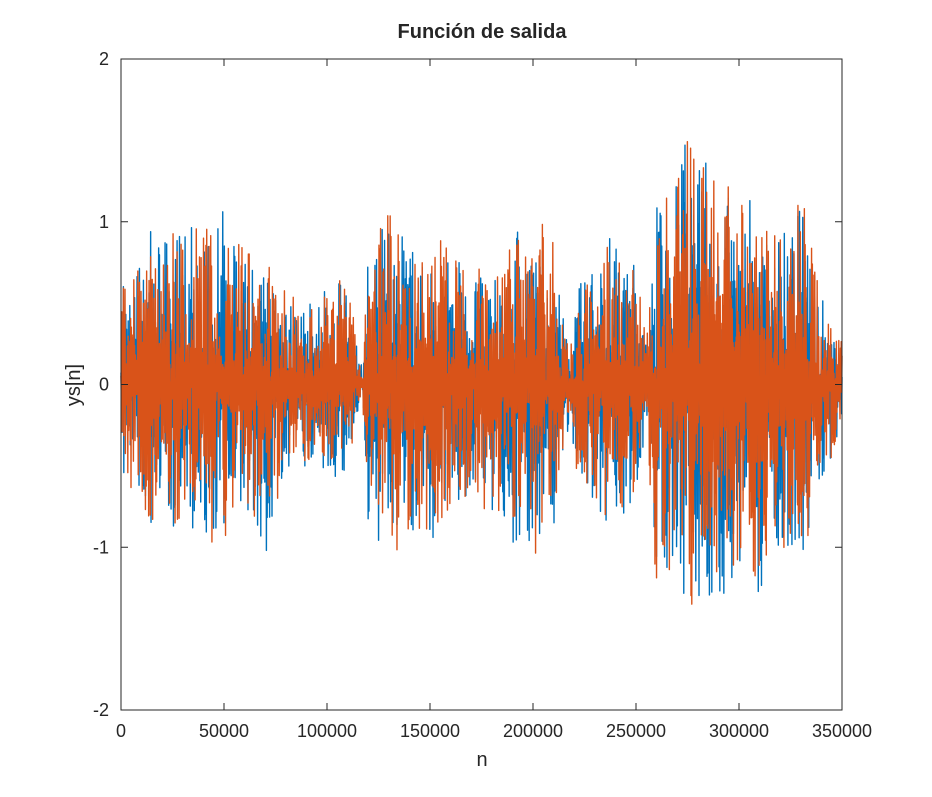 The height and width of the screenshot is (797, 932). I want to click on x-tick-label: 250000, so click(636, 731).